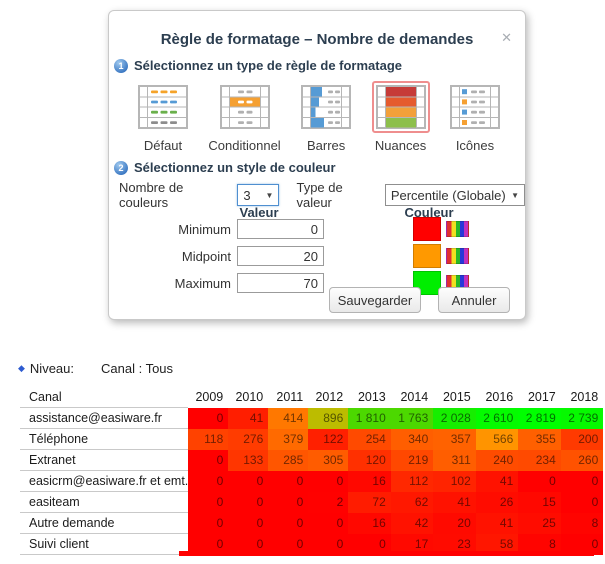 The image size is (605, 564). I want to click on num-colors-label: Nombre de couleurs, so click(151, 195).